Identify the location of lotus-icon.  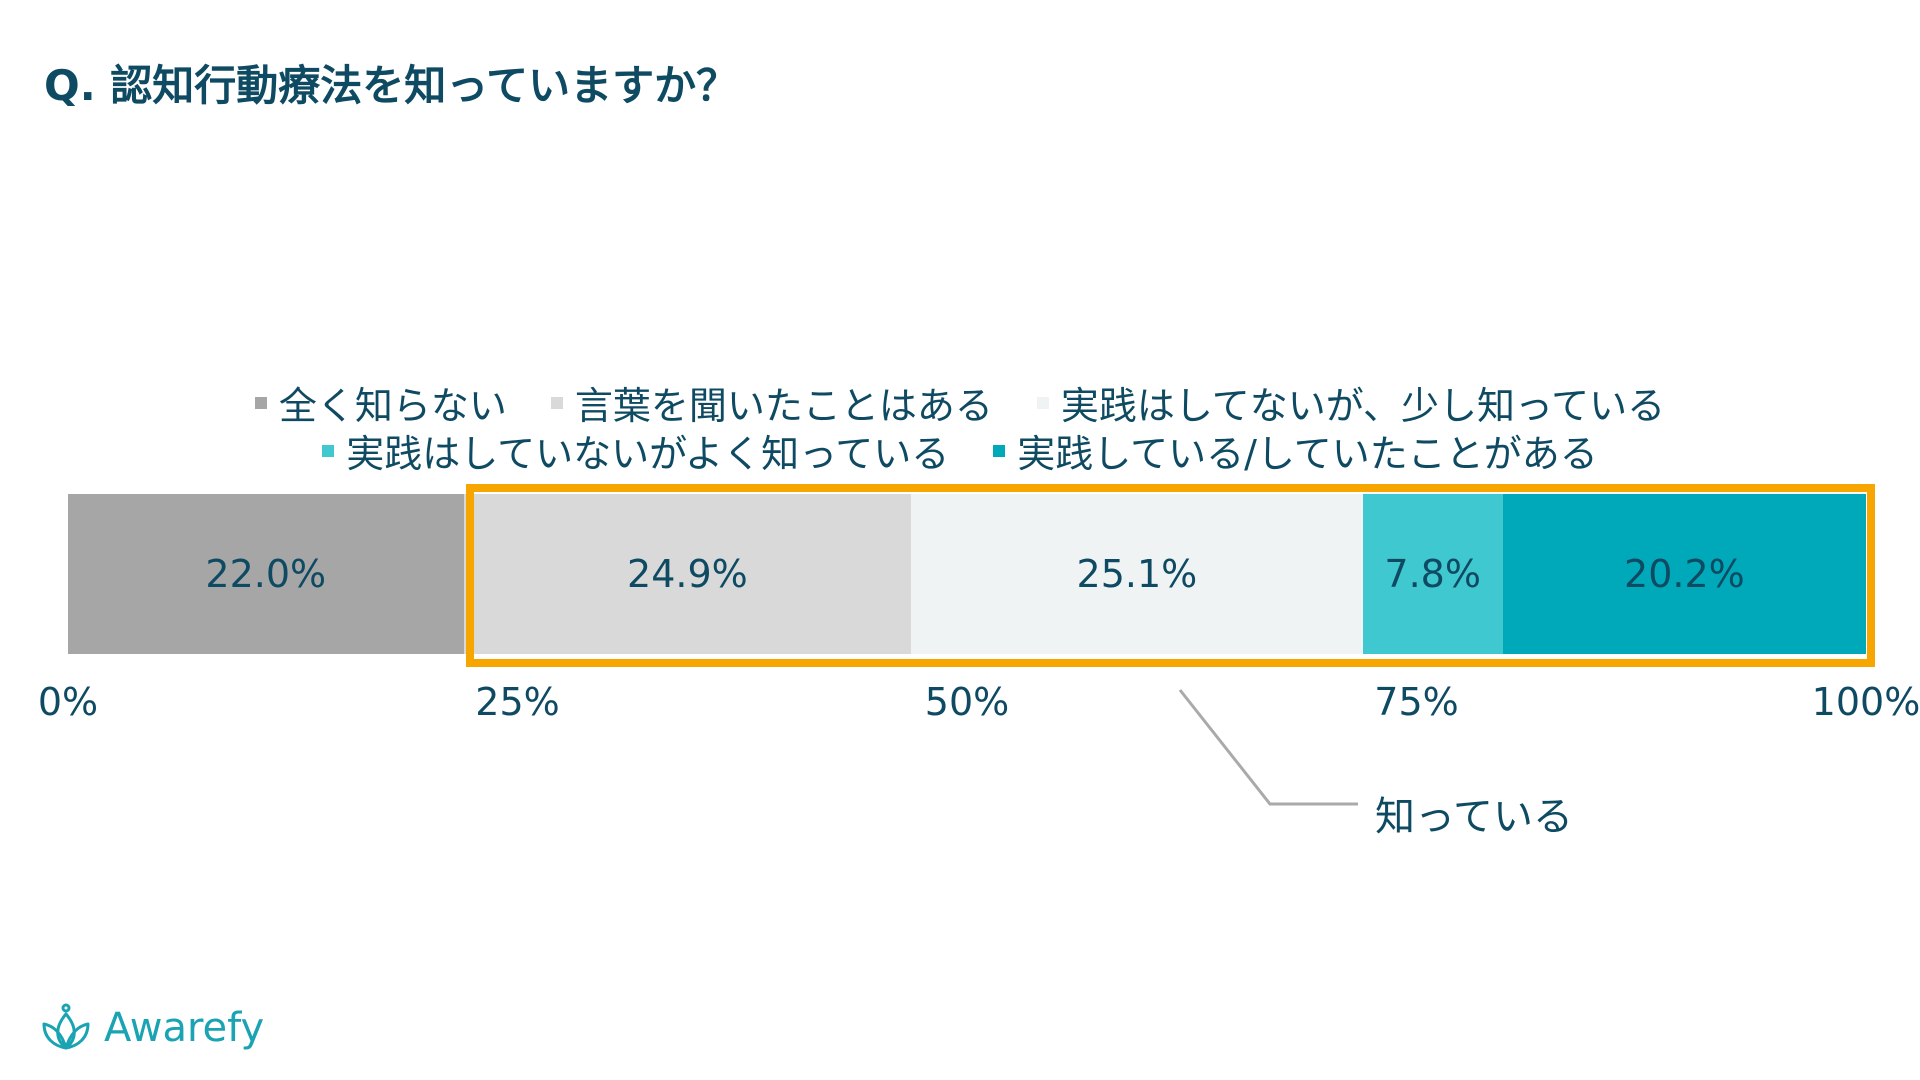
(66, 1026).